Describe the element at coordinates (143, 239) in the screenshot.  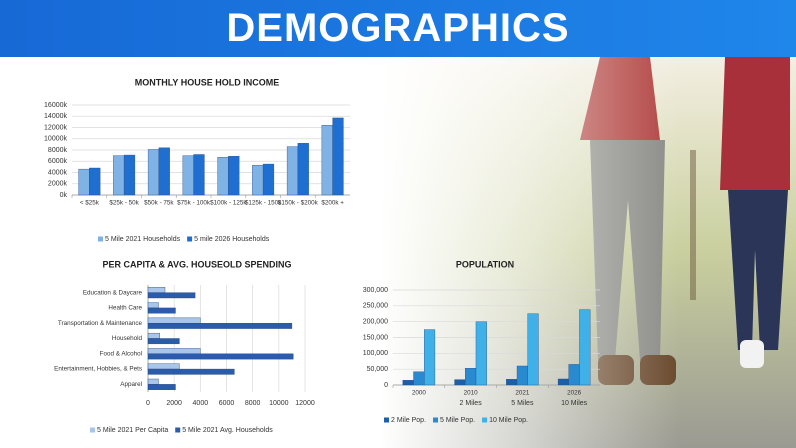
I see `legend-label: 5 Mile 2021 Households` at that location.